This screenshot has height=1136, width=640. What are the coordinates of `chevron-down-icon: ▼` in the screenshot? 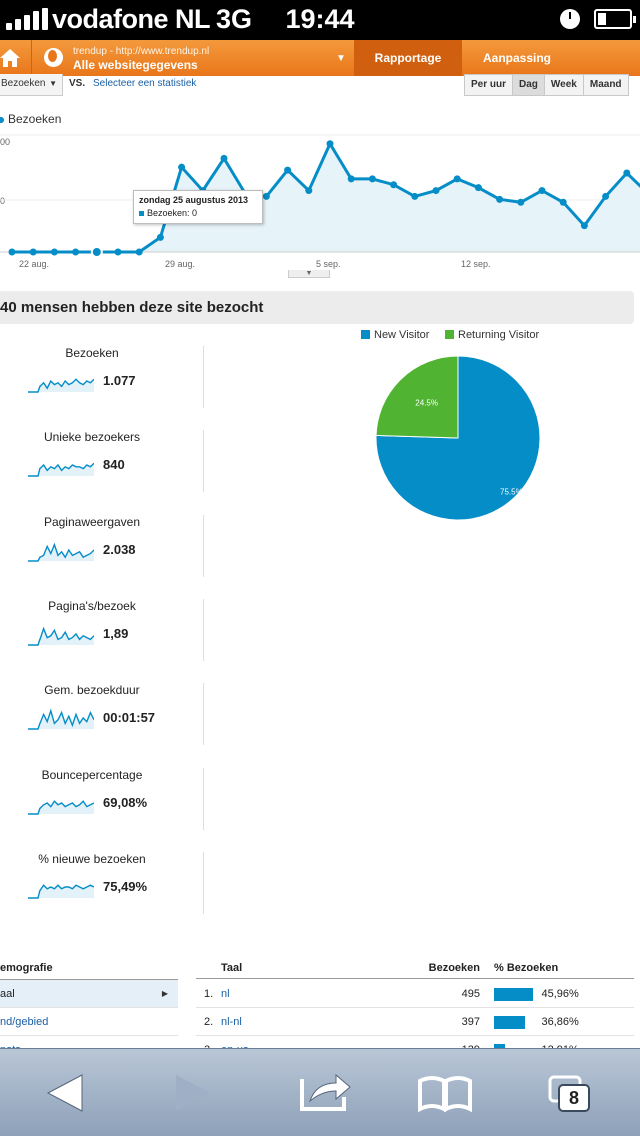 It's located at (341, 58).